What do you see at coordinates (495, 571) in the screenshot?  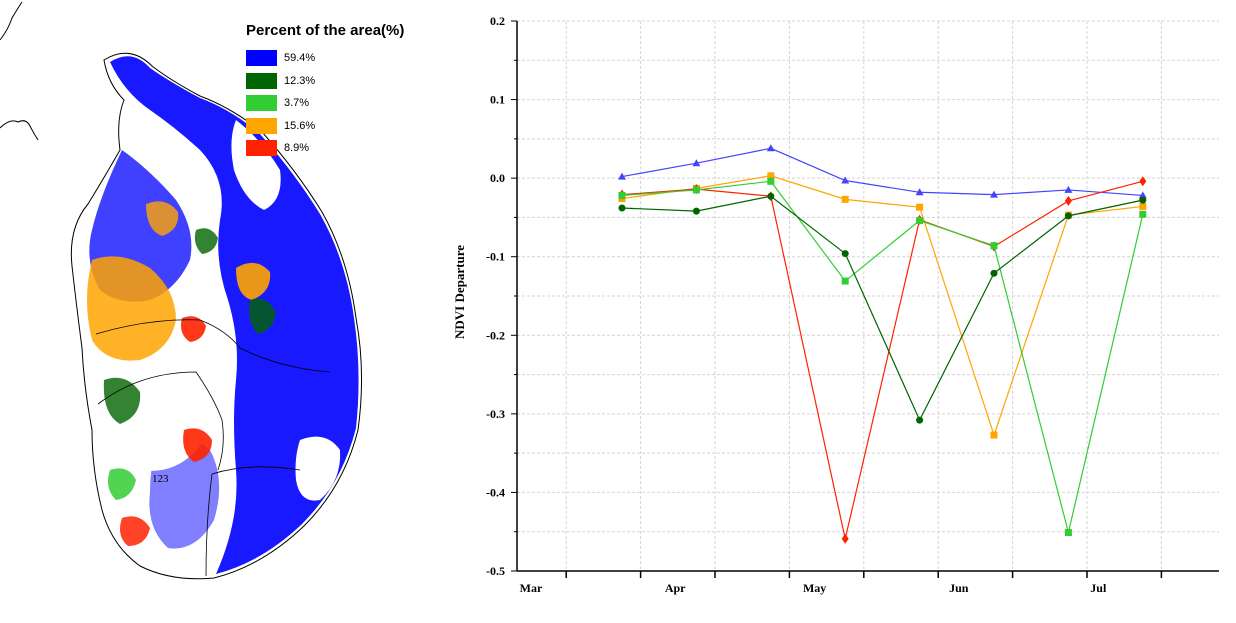 I see `y-tick-label: -0.5` at bounding box center [495, 571].